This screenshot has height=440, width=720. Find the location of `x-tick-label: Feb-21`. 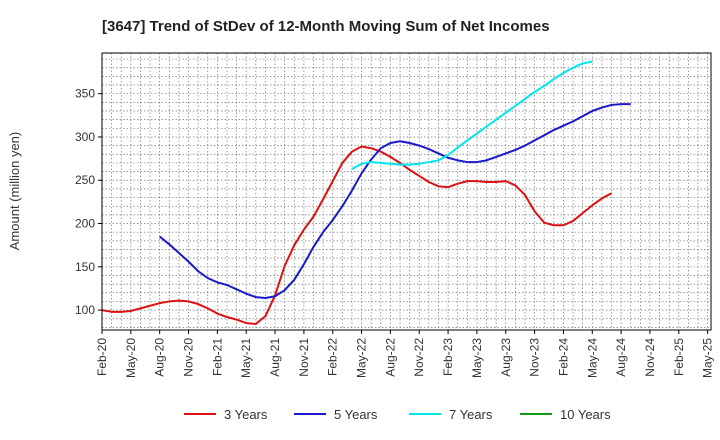

x-tick-label: Feb-21 is located at coordinates (217, 357).